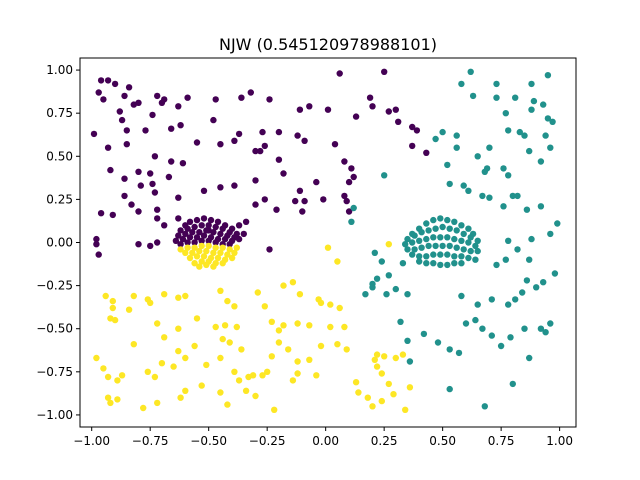 This screenshot has height=480, width=640. Describe the element at coordinates (59, 70) in the screenshot. I see `y-tick-label: 1.00` at that location.